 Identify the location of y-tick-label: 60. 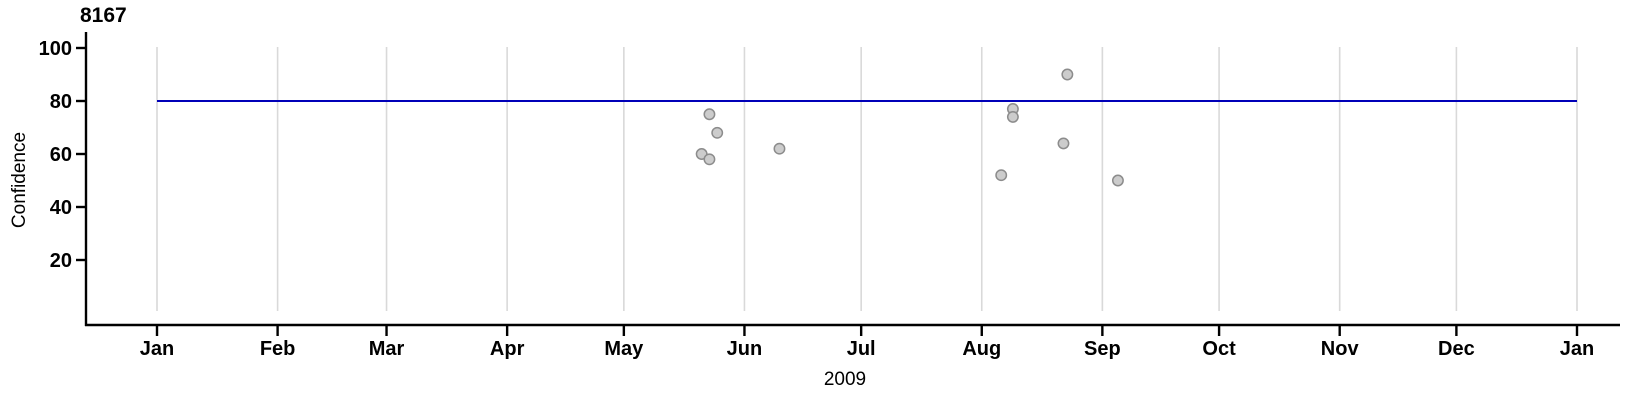
(61, 155).